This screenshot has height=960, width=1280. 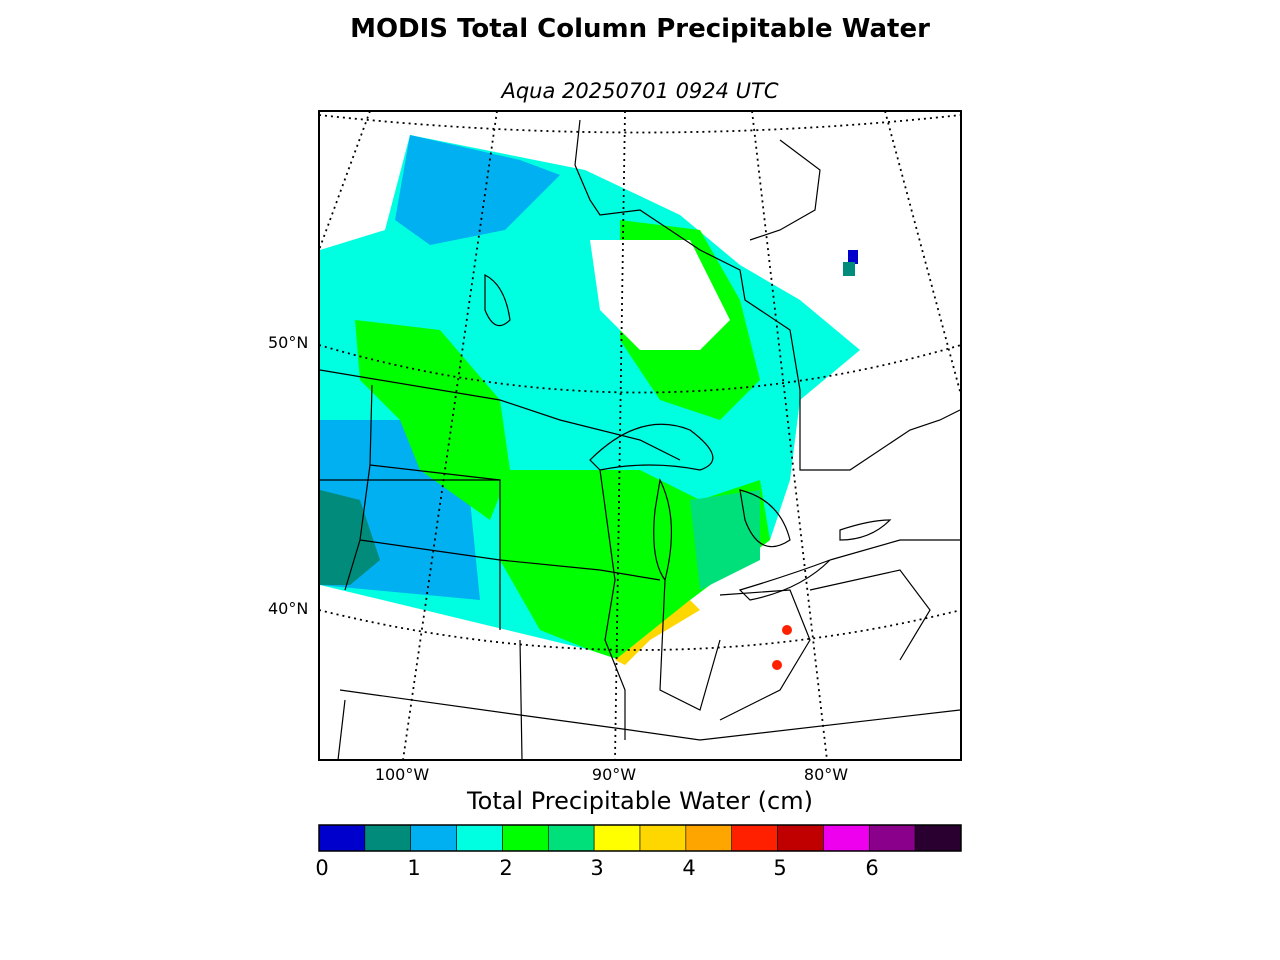 I want to click on blue-pixel-cluster, so click(x=853, y=257).